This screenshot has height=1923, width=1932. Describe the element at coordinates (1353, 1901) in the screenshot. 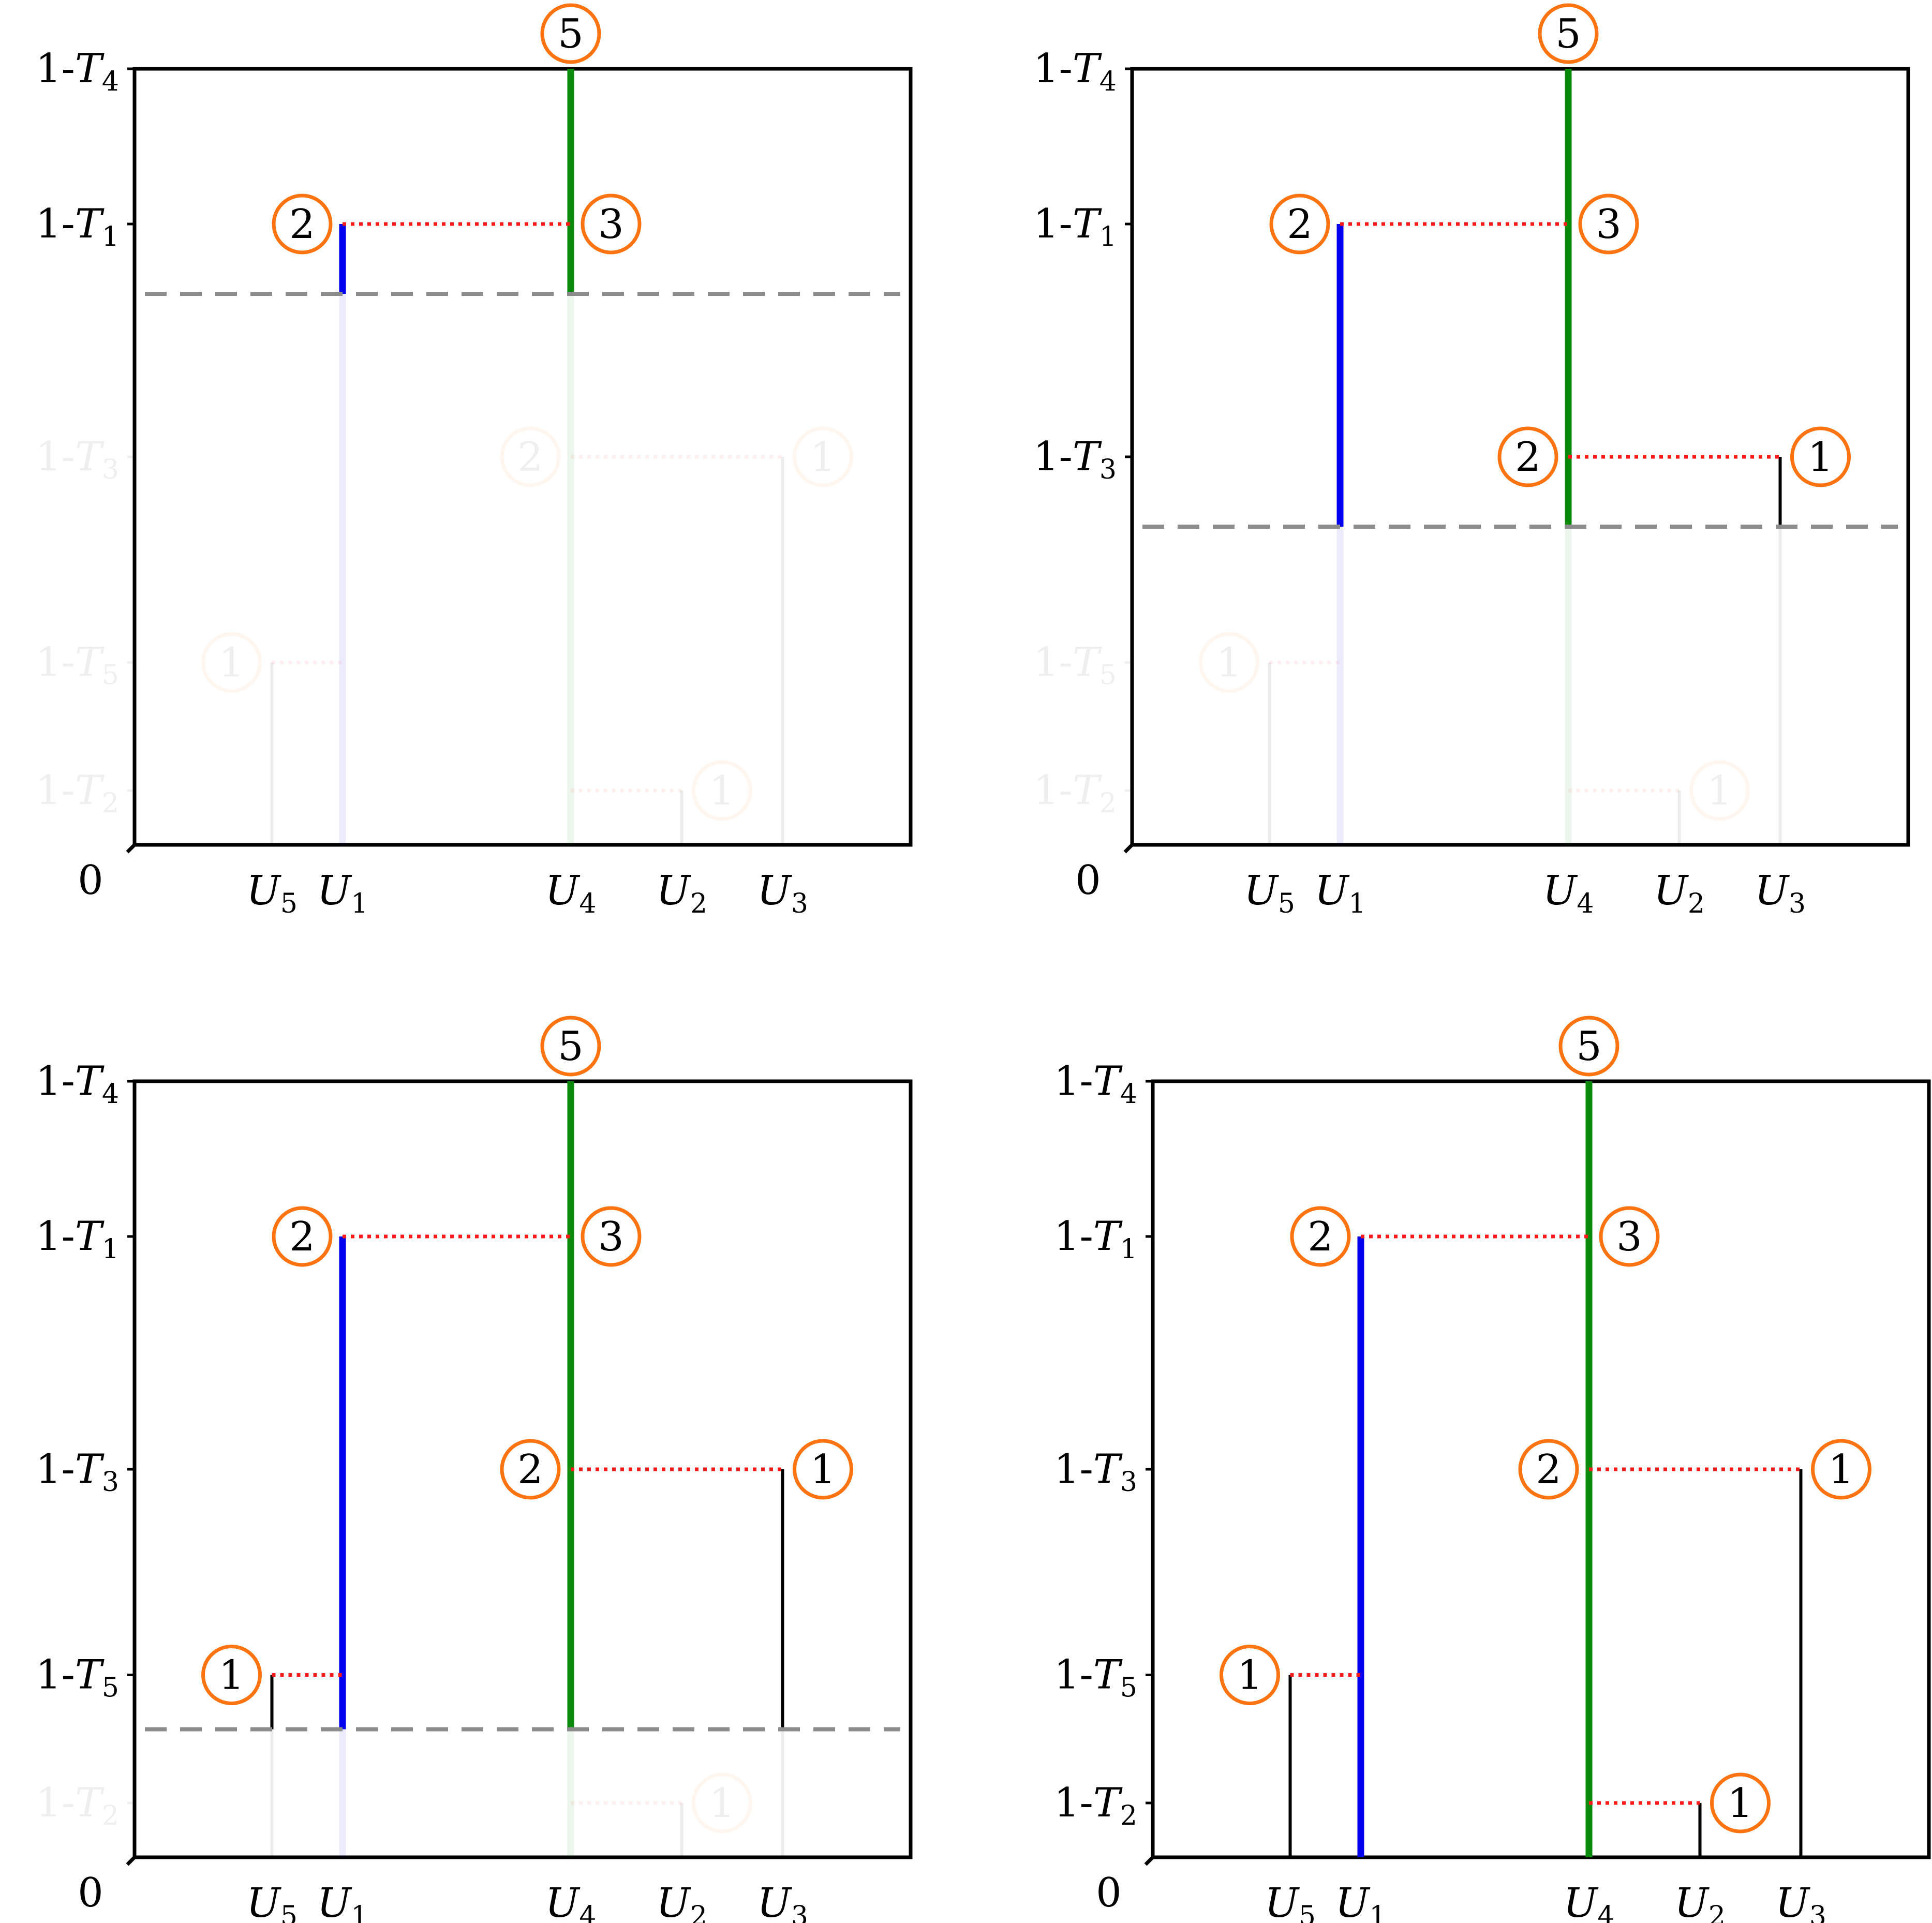

I see `x-tick-label-U1-var: U` at that location.